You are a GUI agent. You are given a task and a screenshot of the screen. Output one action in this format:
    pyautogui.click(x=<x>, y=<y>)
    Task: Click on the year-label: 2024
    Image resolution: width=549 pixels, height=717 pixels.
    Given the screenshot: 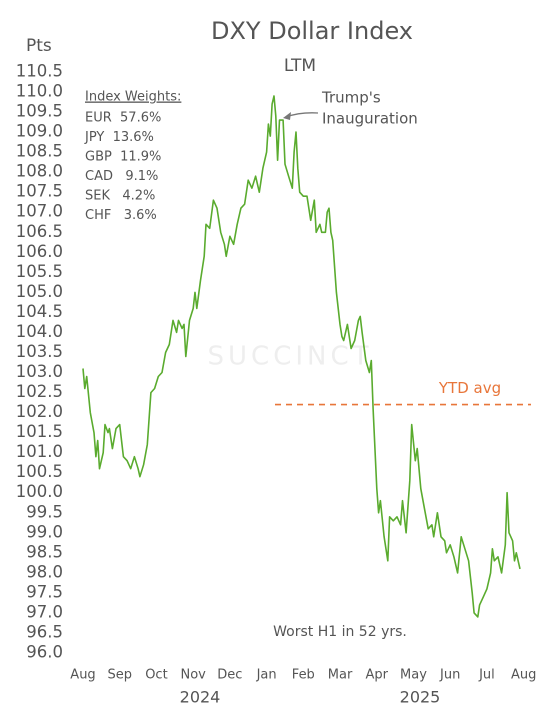 What is the action you would take?
    pyautogui.click(x=200, y=697)
    